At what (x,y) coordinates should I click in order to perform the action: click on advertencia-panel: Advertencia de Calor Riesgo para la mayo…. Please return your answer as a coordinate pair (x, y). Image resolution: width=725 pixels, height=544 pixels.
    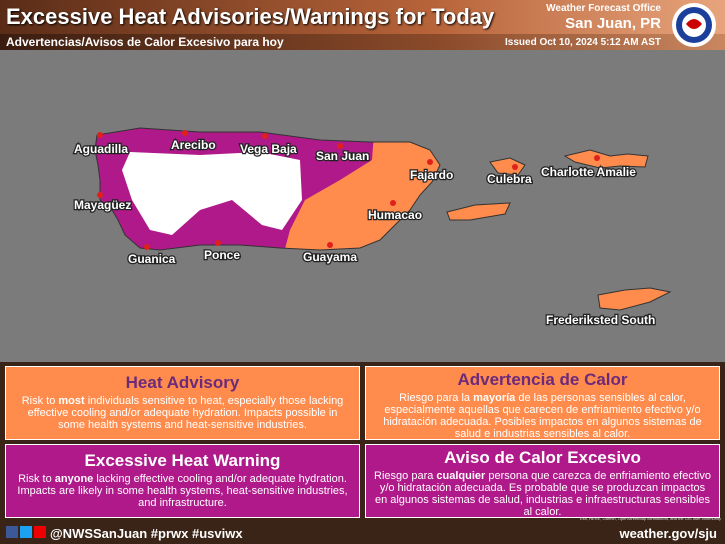
    Looking at the image, I should click on (542, 403).